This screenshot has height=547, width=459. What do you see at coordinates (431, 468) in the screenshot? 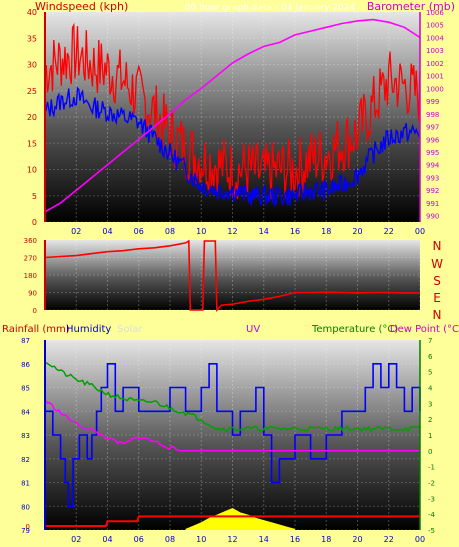
I see `y-tick-label-temp: -1` at bounding box center [431, 468].